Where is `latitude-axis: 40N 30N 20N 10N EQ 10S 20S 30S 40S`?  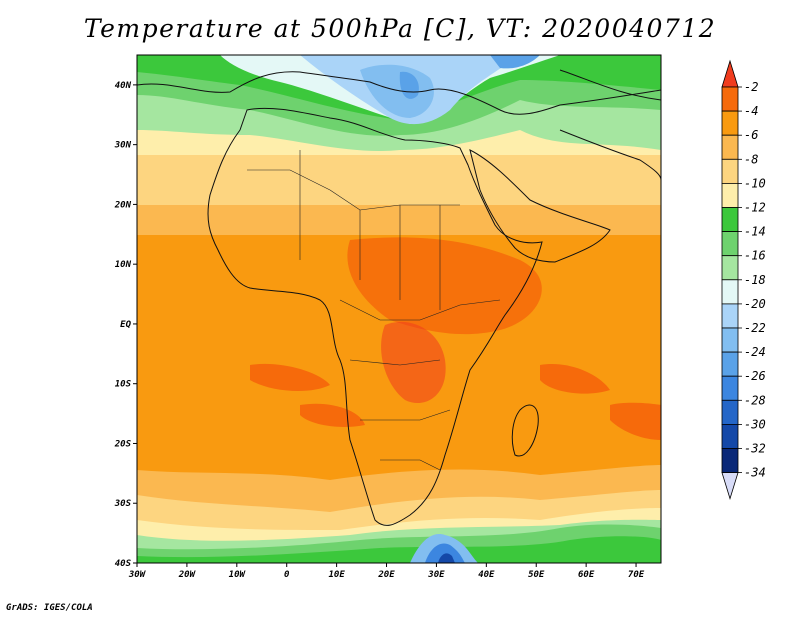 latitude-axis: 40N 30N 20N 10N EQ 10S 20S 30S 40S is located at coordinates (125, 325).